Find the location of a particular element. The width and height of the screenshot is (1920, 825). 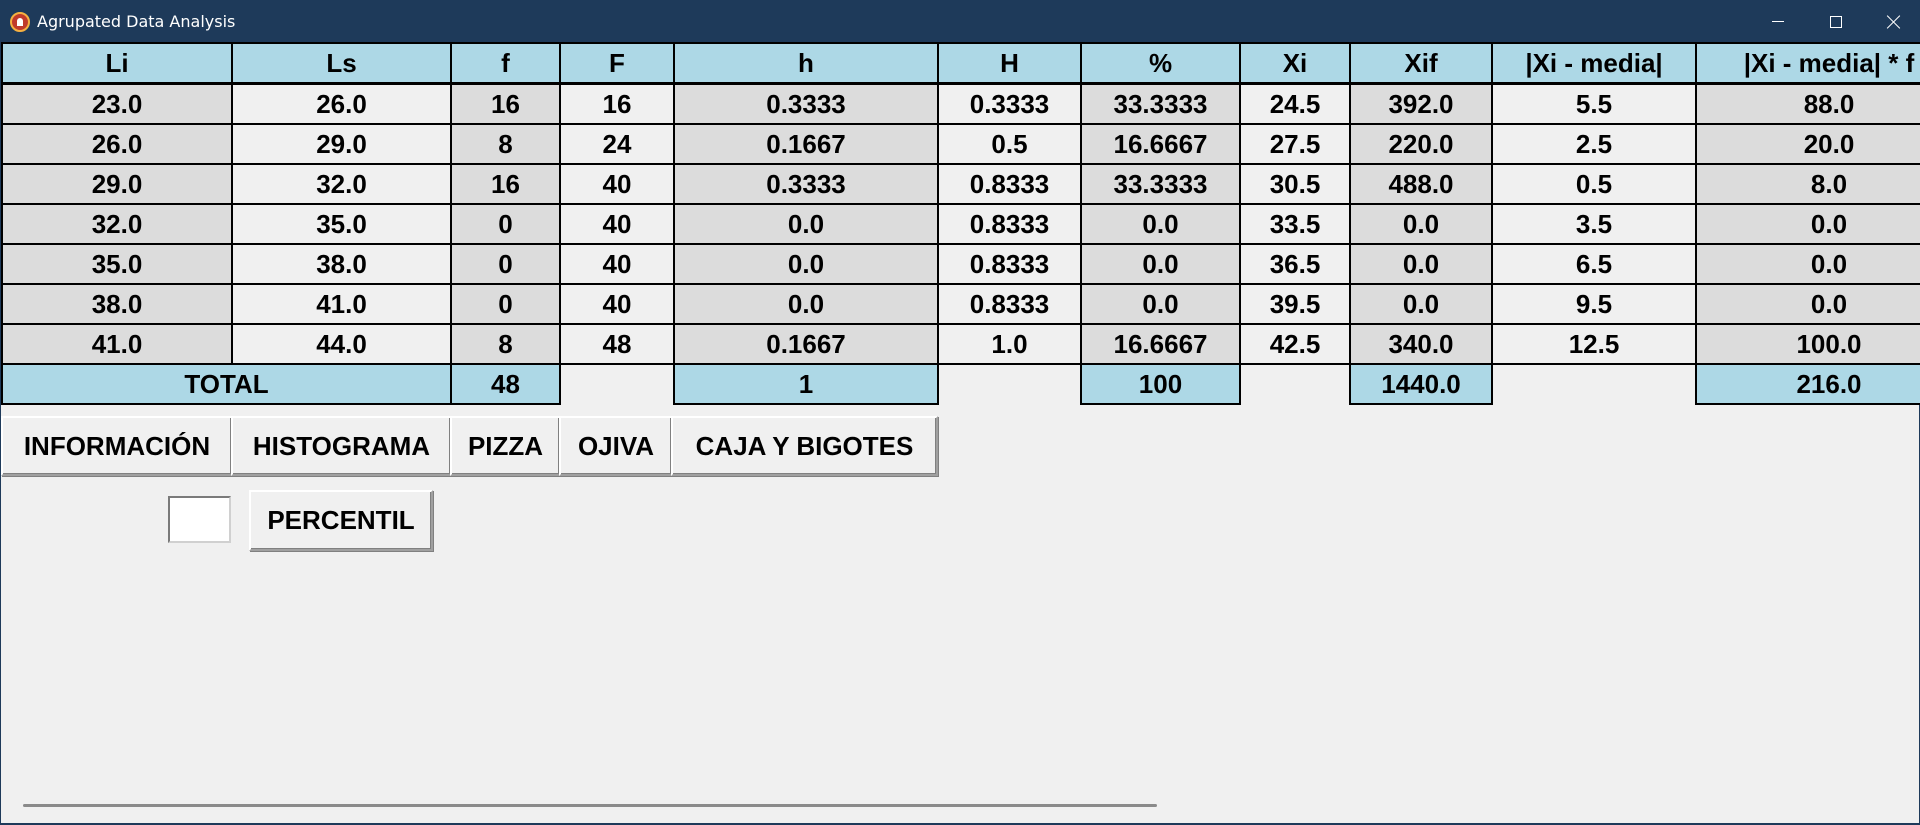

percentil-input is located at coordinates (199, 519).